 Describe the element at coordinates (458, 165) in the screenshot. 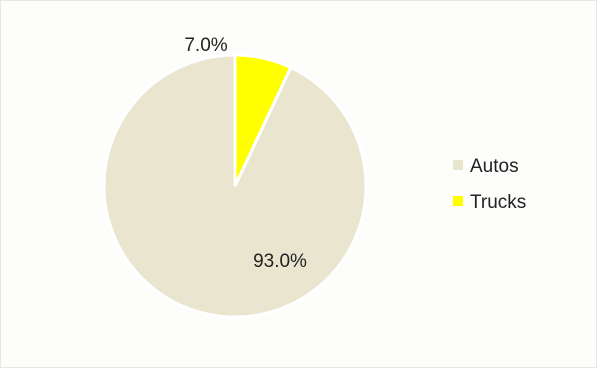

I see `legend-swatch-autos` at that location.